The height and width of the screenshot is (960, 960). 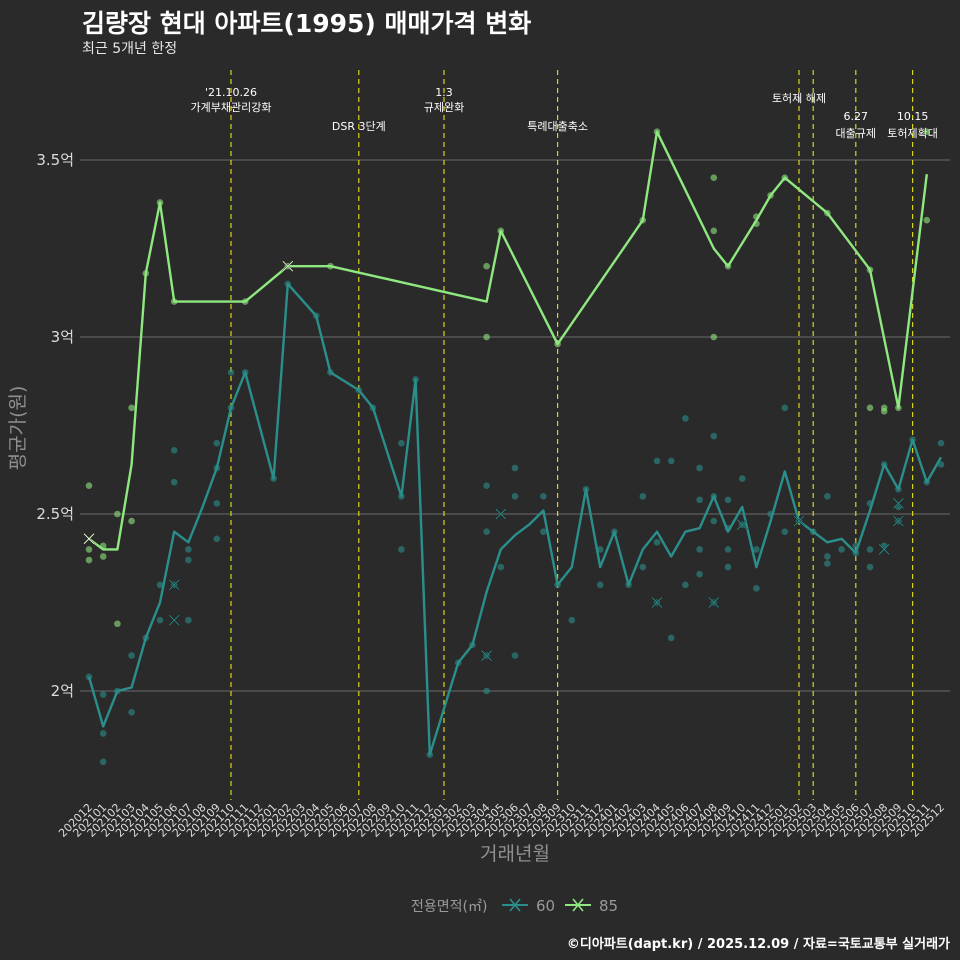 What do you see at coordinates (62, 337) in the screenshot?
I see `y-tick-label: 3억` at bounding box center [62, 337].